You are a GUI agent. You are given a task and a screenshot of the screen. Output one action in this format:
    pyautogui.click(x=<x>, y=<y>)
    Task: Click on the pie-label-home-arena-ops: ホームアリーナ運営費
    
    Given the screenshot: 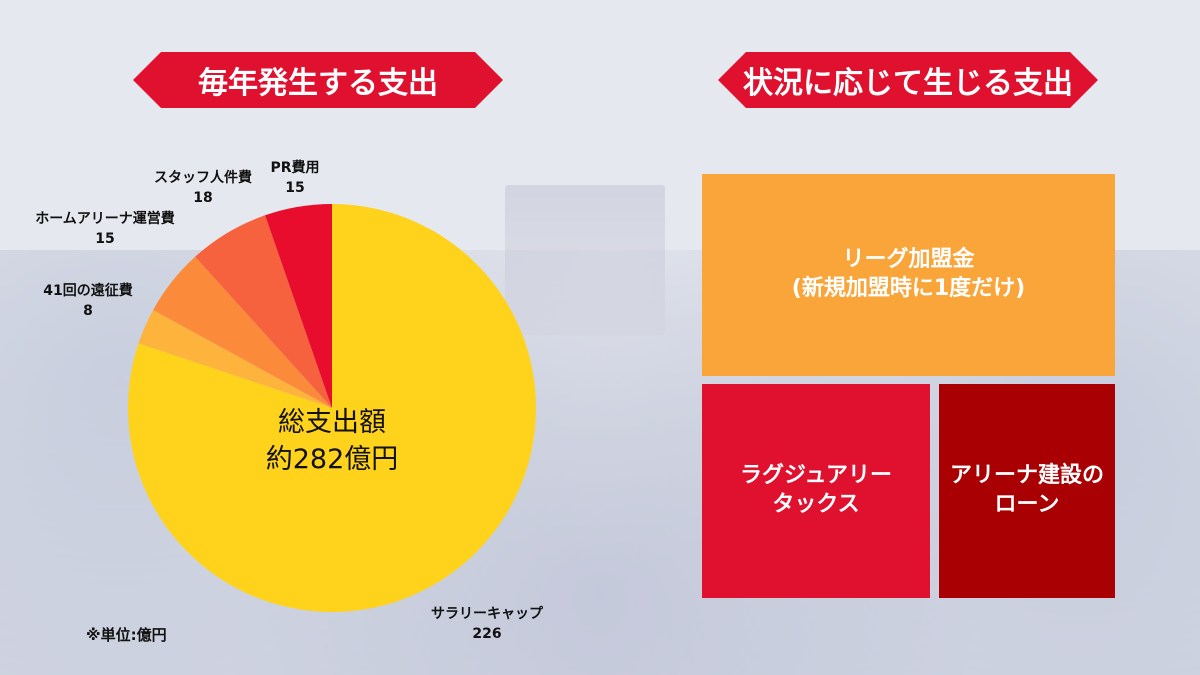 What is the action you would take?
    pyautogui.click(x=105, y=218)
    